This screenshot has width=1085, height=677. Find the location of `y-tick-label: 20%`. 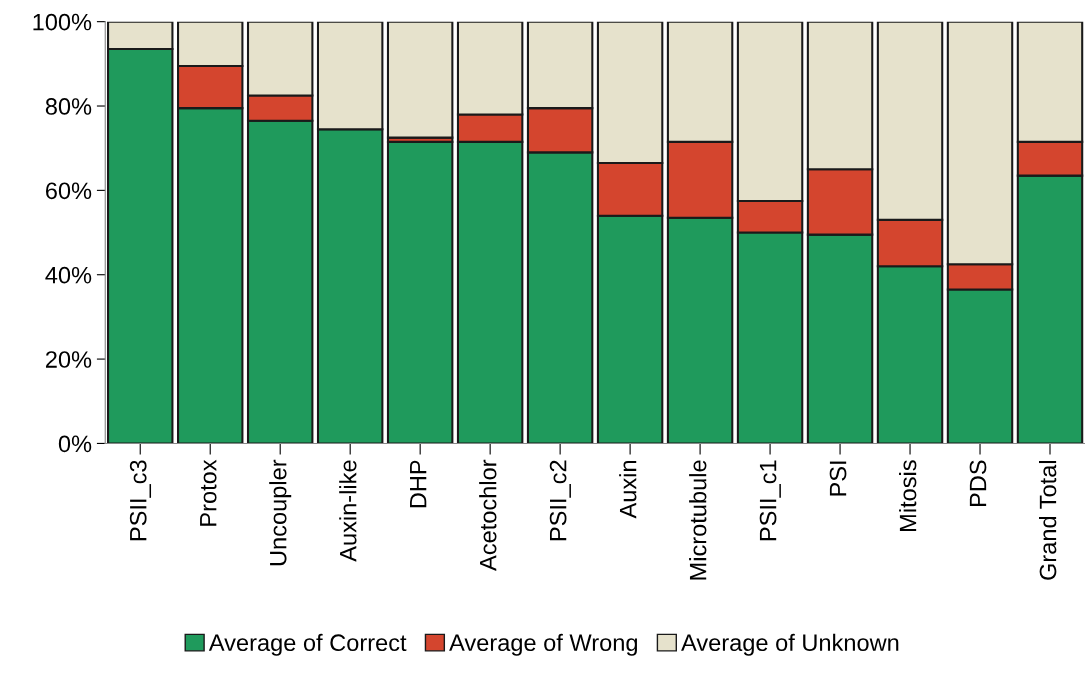

y-tick-label: 20% is located at coordinates (68, 359).